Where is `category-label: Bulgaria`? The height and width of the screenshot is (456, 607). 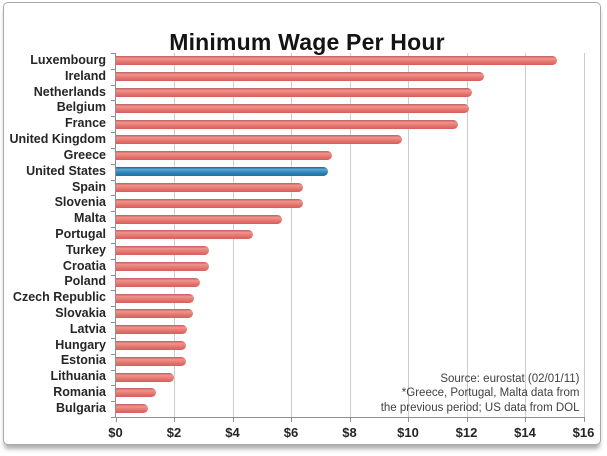 category-label: Bulgaria is located at coordinates (80, 407).